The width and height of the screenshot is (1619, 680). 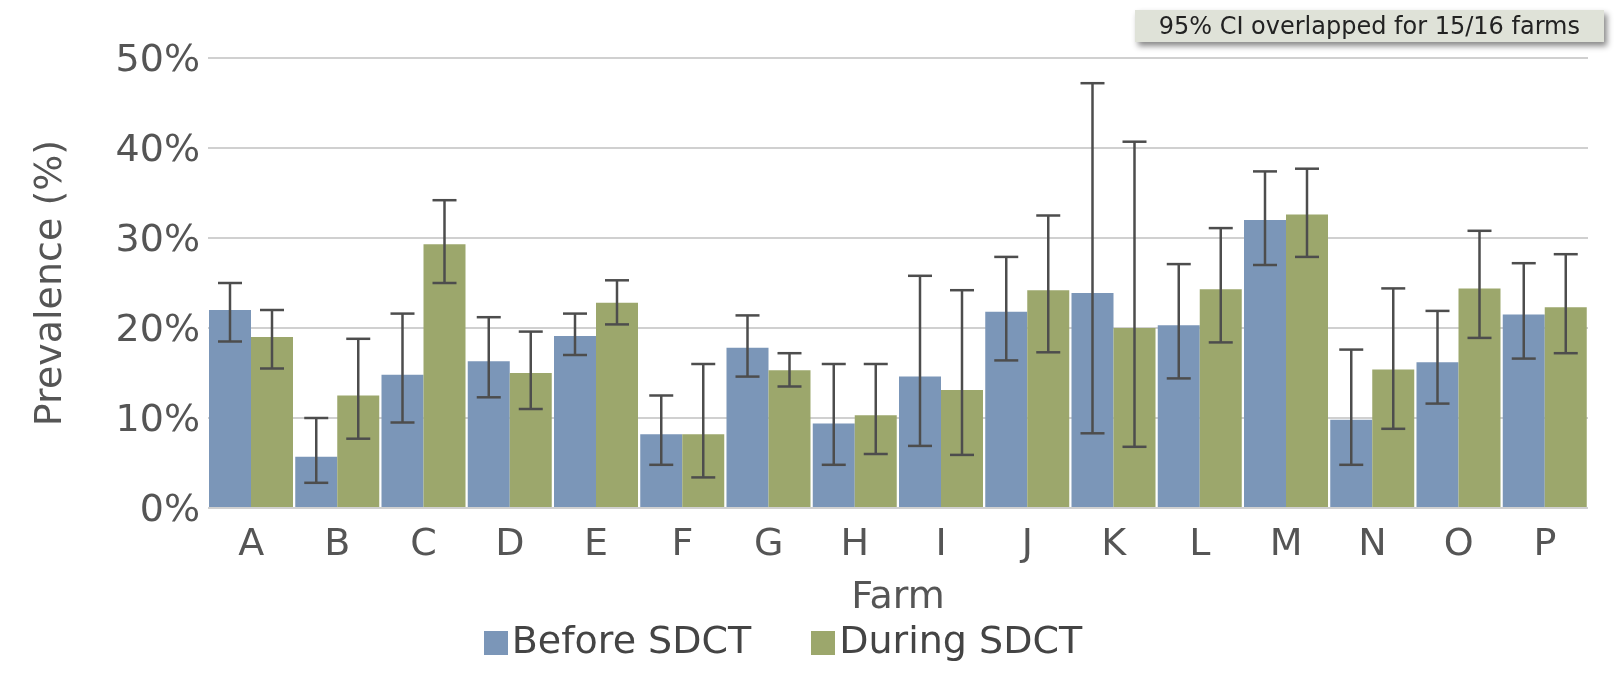 What do you see at coordinates (510, 541) in the screenshot?
I see `x-tick-label: D` at bounding box center [510, 541].